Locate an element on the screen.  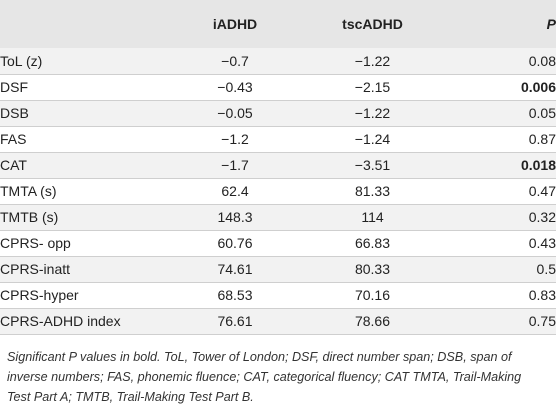
cell-iadhd: 148.3 is located at coordinates (235, 217).